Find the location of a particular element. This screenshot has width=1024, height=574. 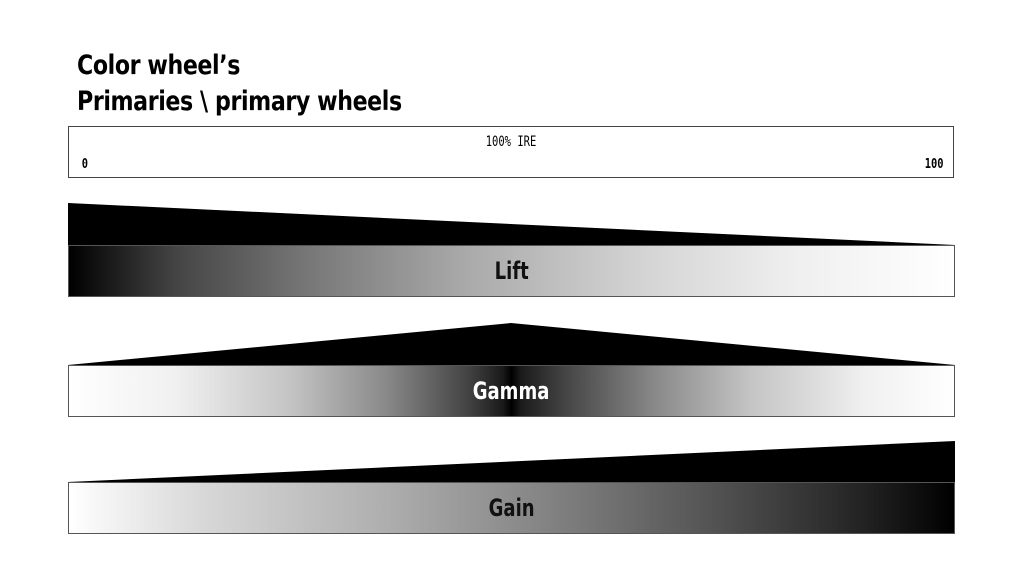

title-line-2: Primaries \ primary wheels is located at coordinates (239, 101).